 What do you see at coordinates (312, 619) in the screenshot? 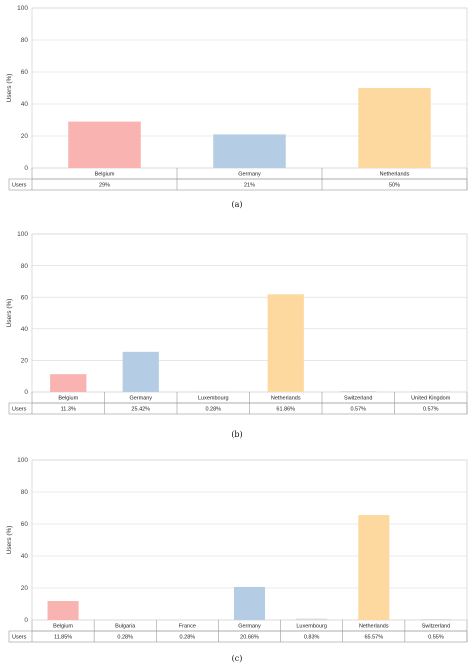
I see `bar-luxembourg` at bounding box center [312, 619].